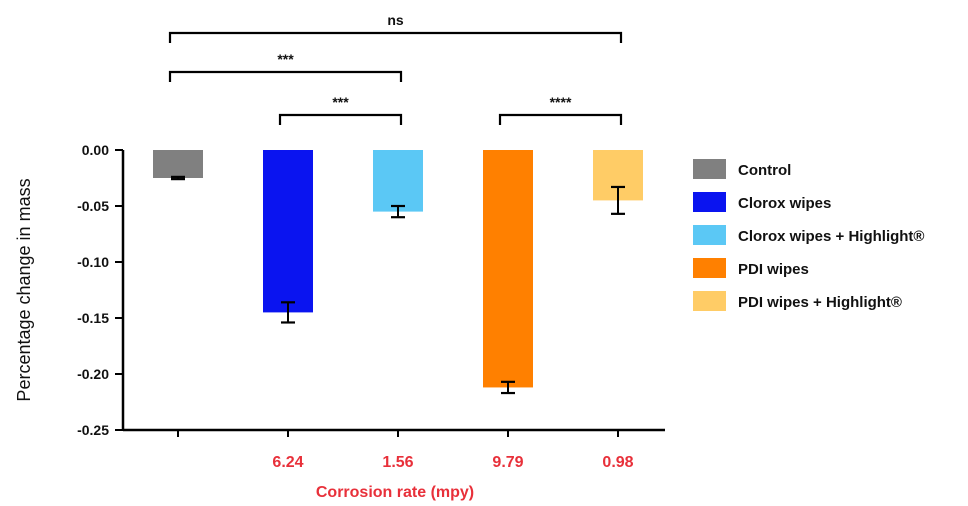 The width and height of the screenshot is (968, 506). I want to click on significance-bracket: ns, so click(395, 27).